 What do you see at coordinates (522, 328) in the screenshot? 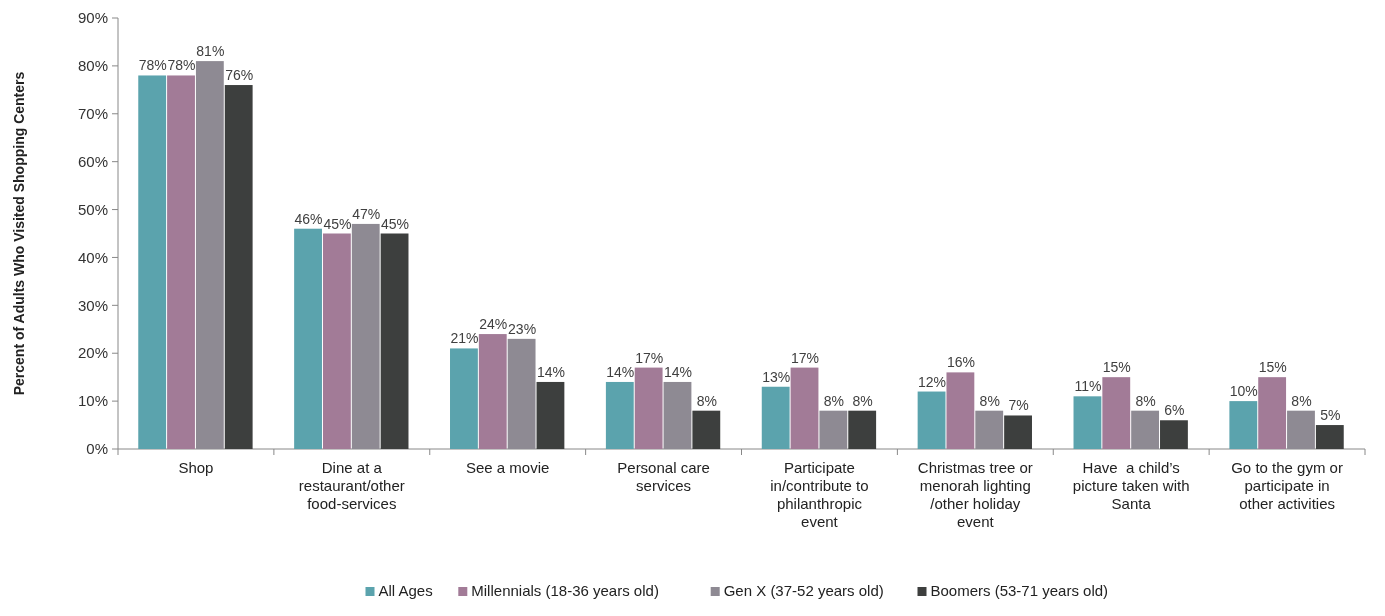
I see `data-label: 23%` at bounding box center [522, 328].